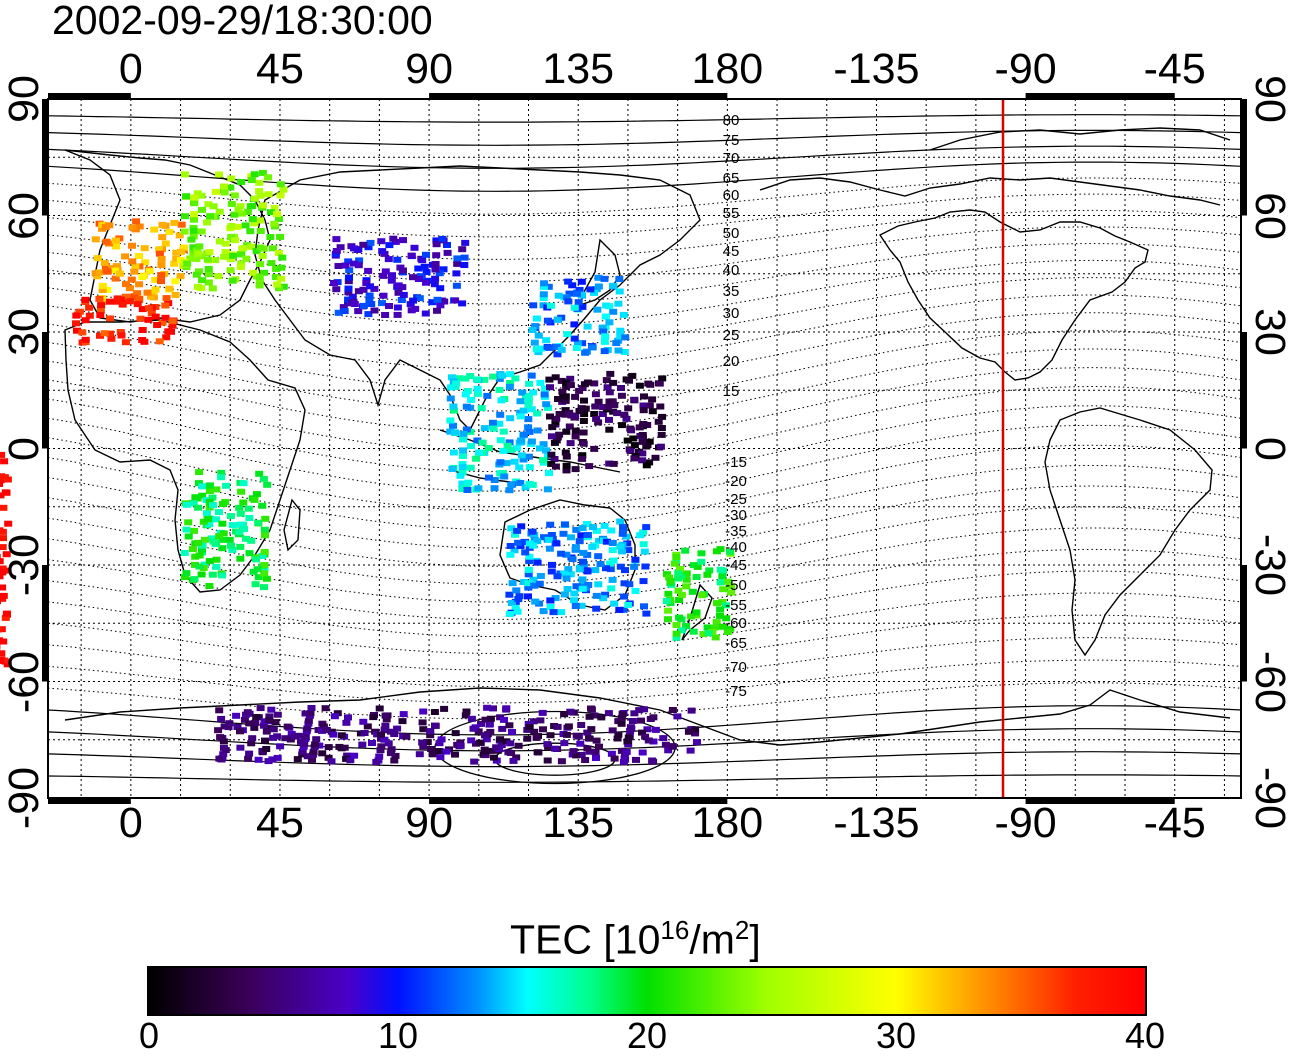  Describe the element at coordinates (477, 298) in the screenshot. I see `coast-asia` at that location.